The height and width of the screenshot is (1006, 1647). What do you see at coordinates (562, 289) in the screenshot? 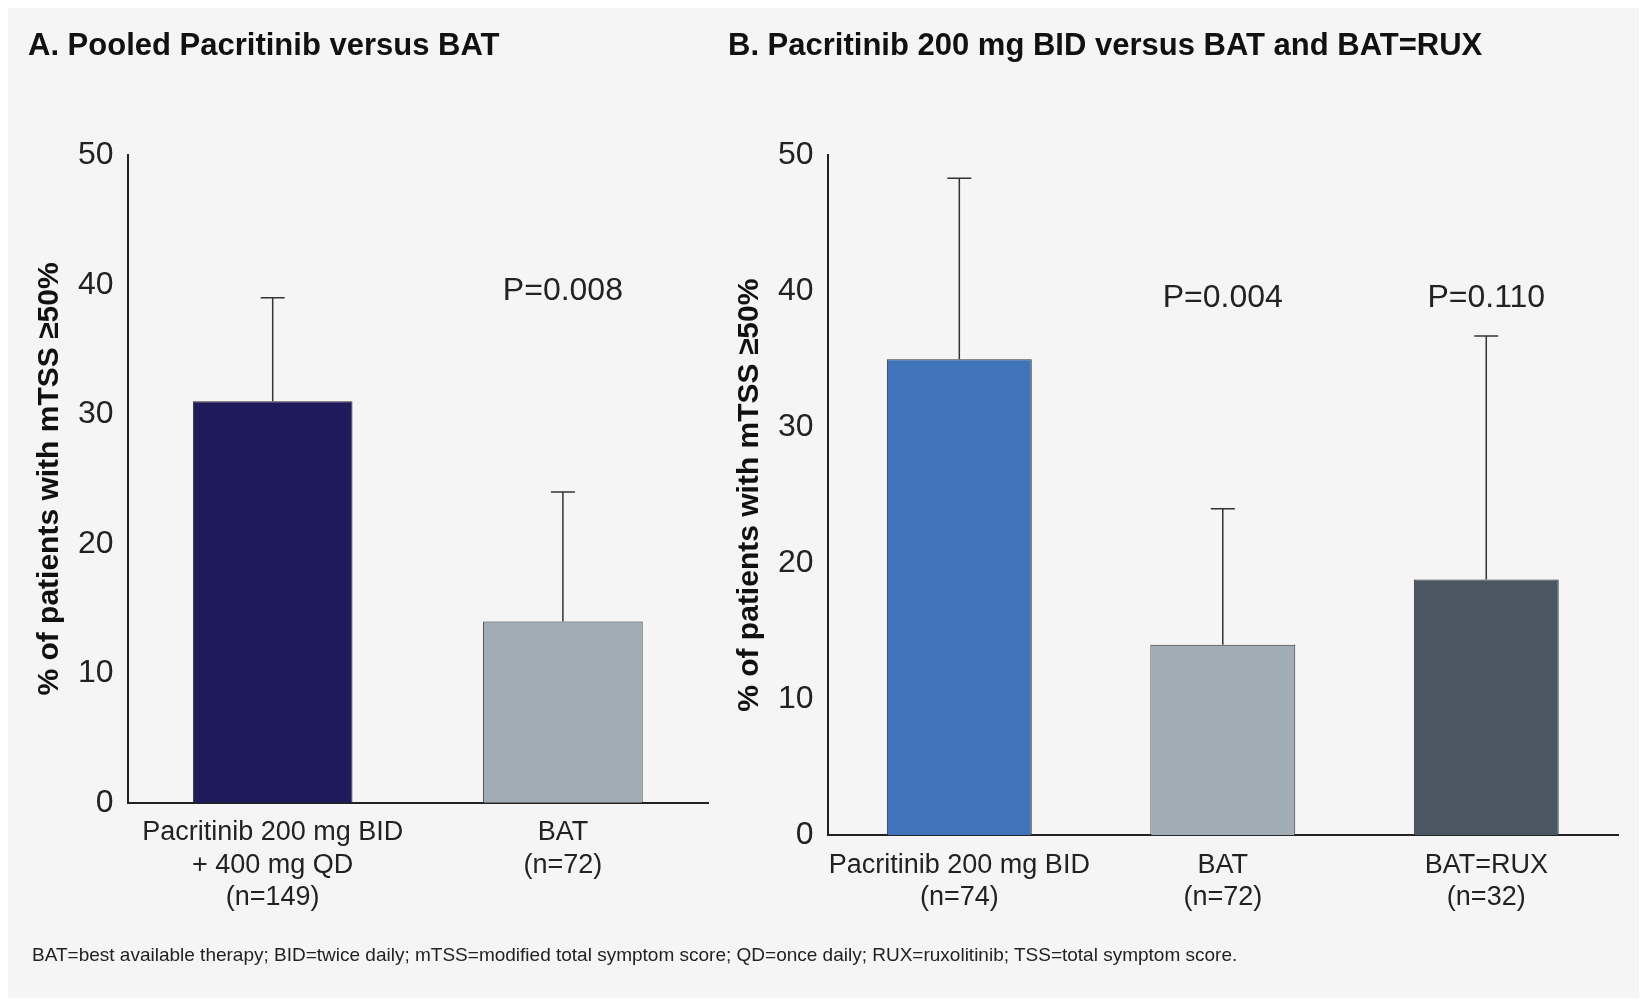
I see `annotation: P=0.008` at bounding box center [562, 289].